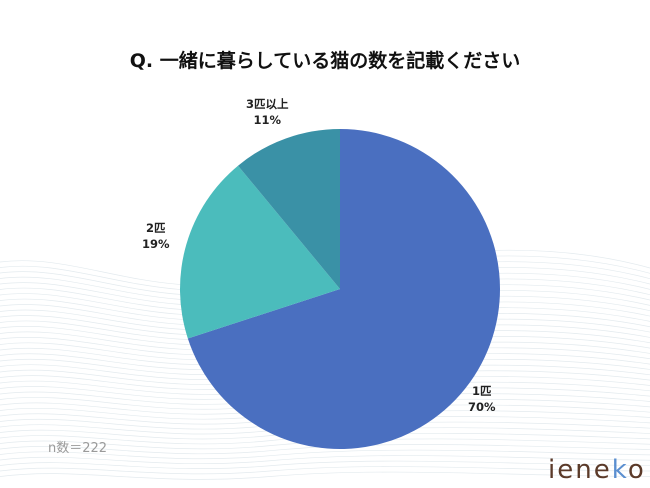 This screenshot has height=488, width=650. Describe the element at coordinates (267, 112) in the screenshot. I see `slice-label-3: 3匹以上 11%` at that location.